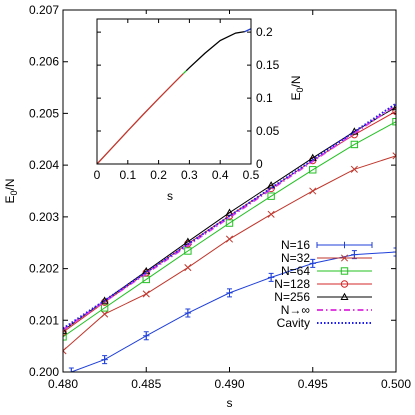  I want to click on y-tick-label: 0.202, so click(44, 269).